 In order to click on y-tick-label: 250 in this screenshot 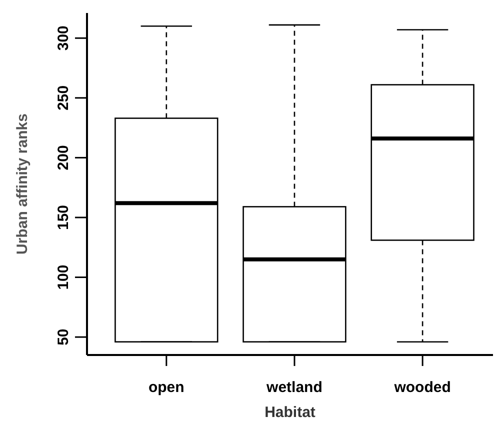, I will do `click(63, 97)`.